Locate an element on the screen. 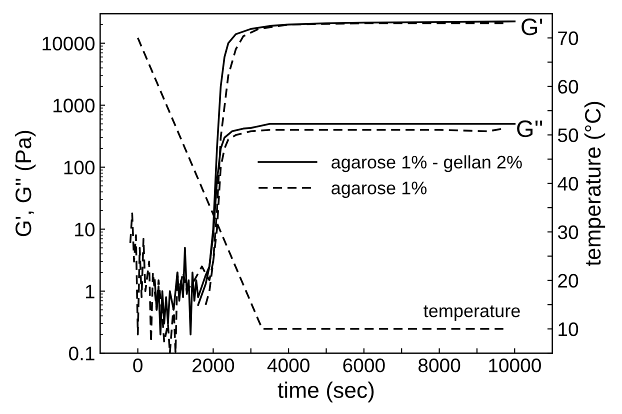  x-axis-title: time (sec) is located at coordinates (326, 392).